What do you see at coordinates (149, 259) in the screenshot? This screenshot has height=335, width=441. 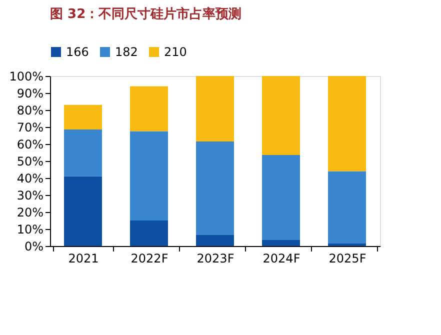 I see `x-tick-label: 2022F` at bounding box center [149, 259].